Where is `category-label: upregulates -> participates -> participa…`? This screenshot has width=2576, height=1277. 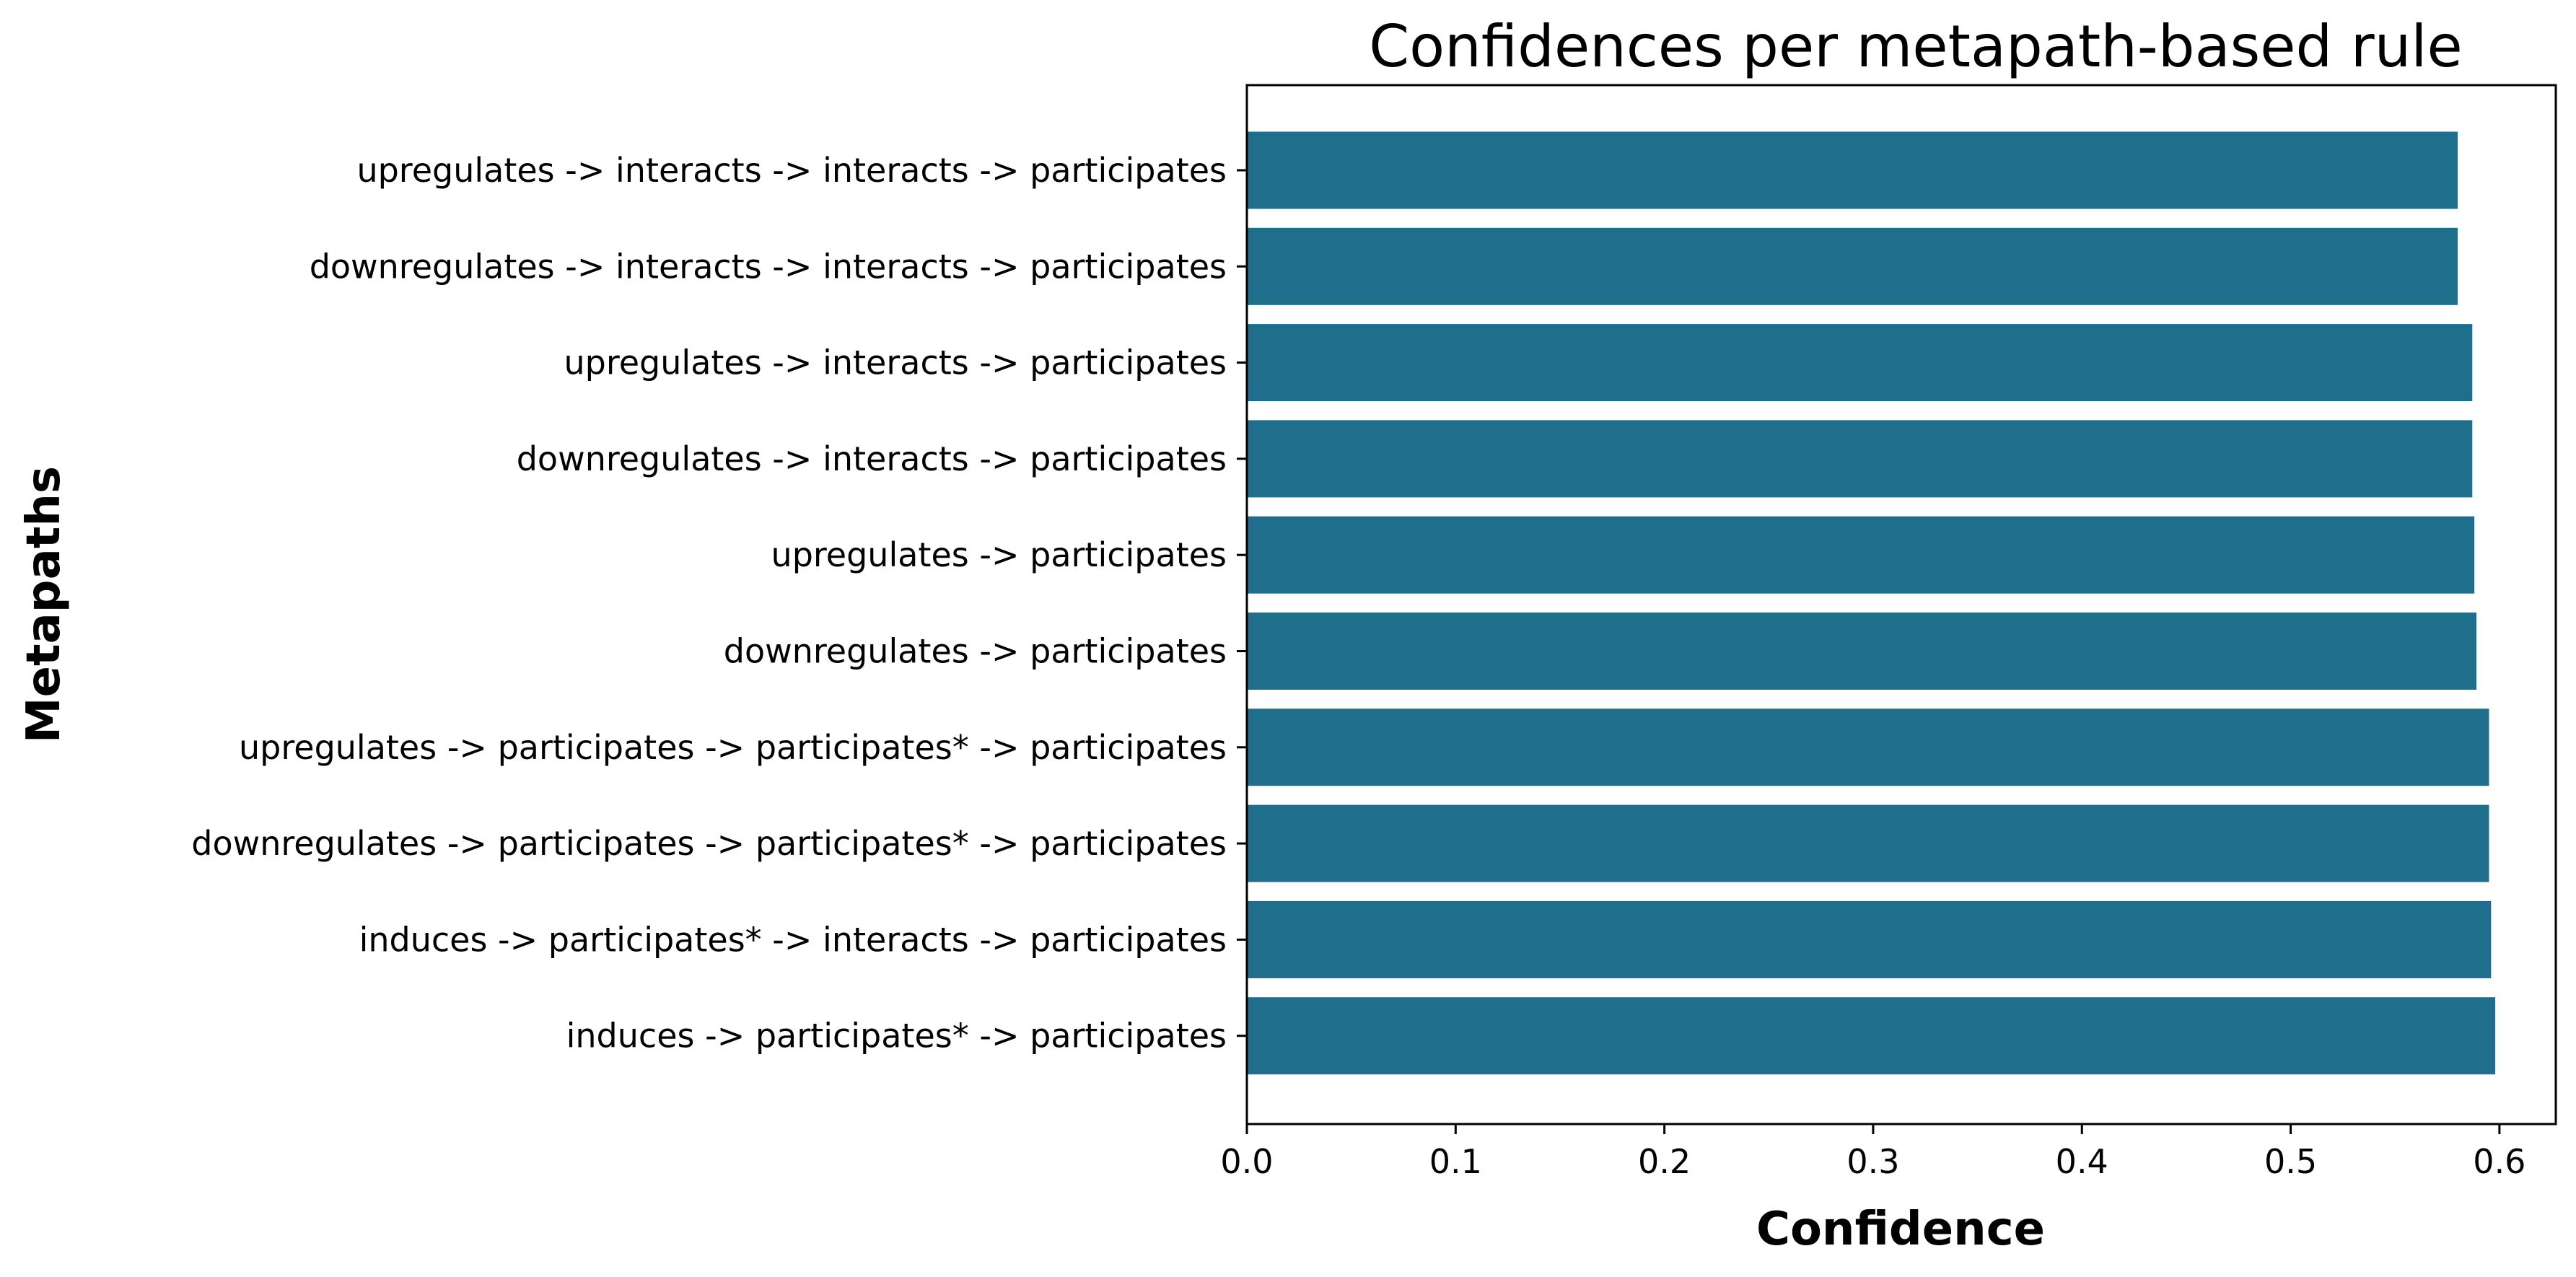
category-label: upregulates -> participates -> participa… is located at coordinates (733, 748).